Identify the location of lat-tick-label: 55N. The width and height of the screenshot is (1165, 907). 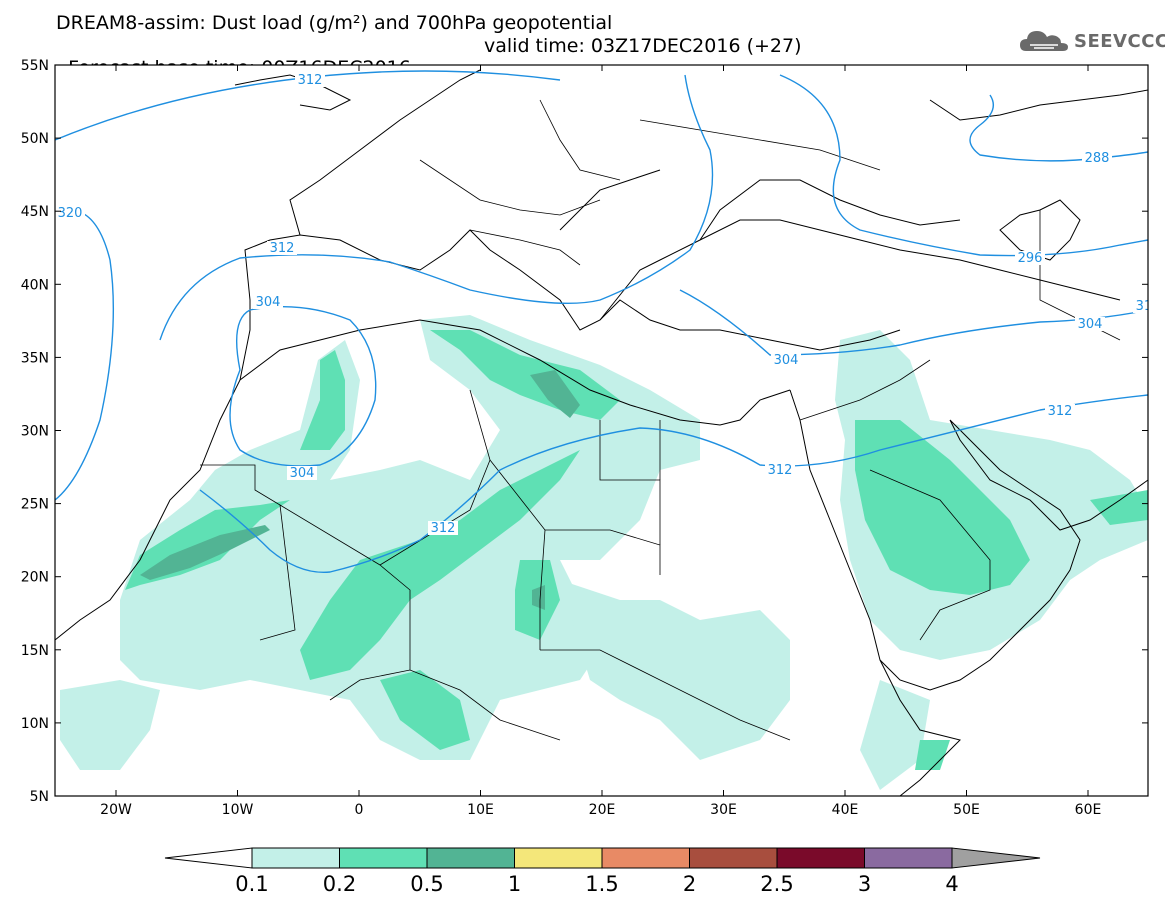
(35, 66).